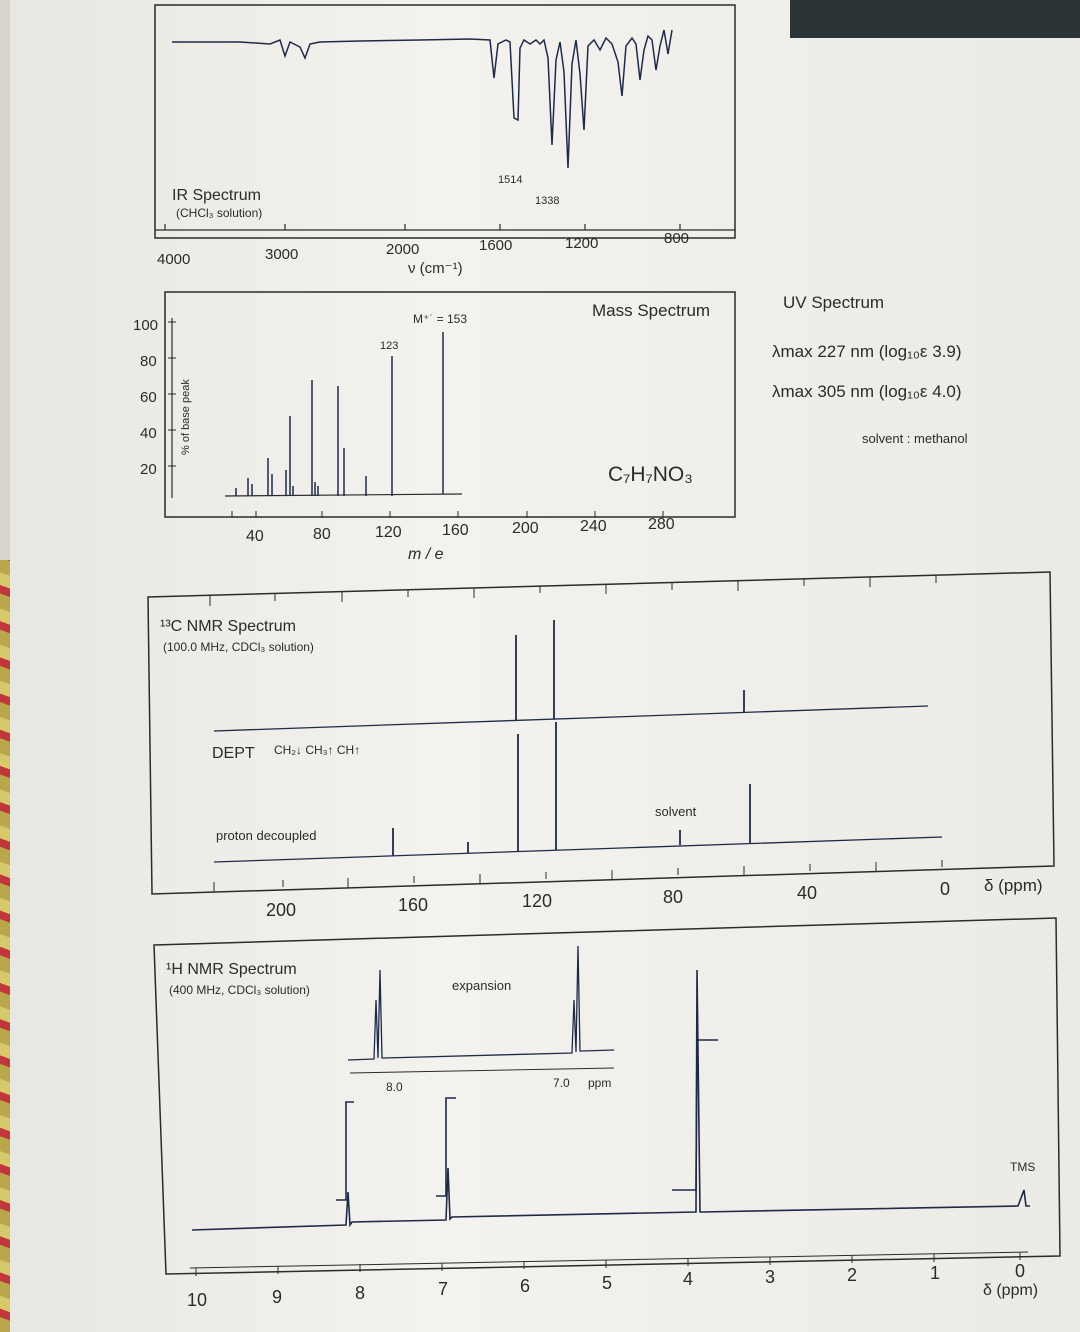 The width and height of the screenshot is (1080, 1332). I want to click on mass-y-tick-40: 40, so click(148, 433).